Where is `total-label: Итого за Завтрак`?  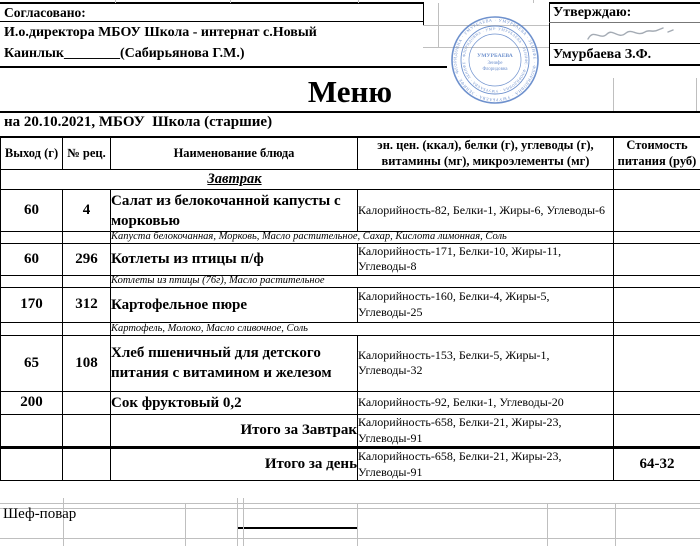 total-label: Итого за Завтрак is located at coordinates (234, 431).